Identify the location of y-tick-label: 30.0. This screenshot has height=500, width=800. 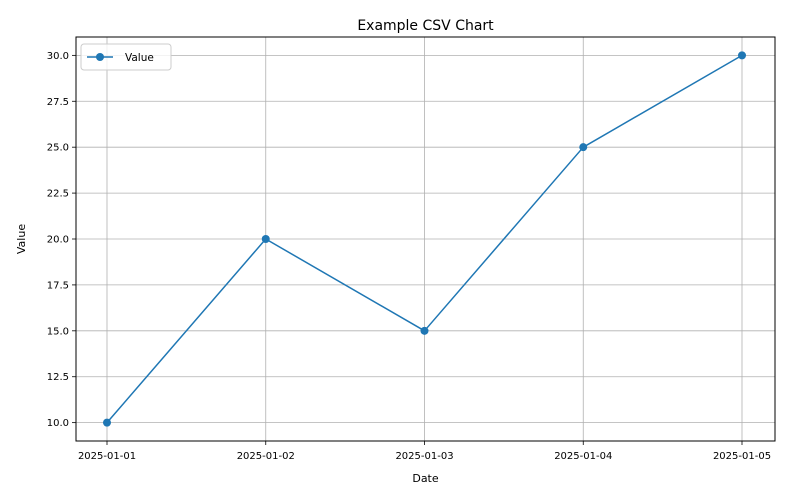
(58, 56).